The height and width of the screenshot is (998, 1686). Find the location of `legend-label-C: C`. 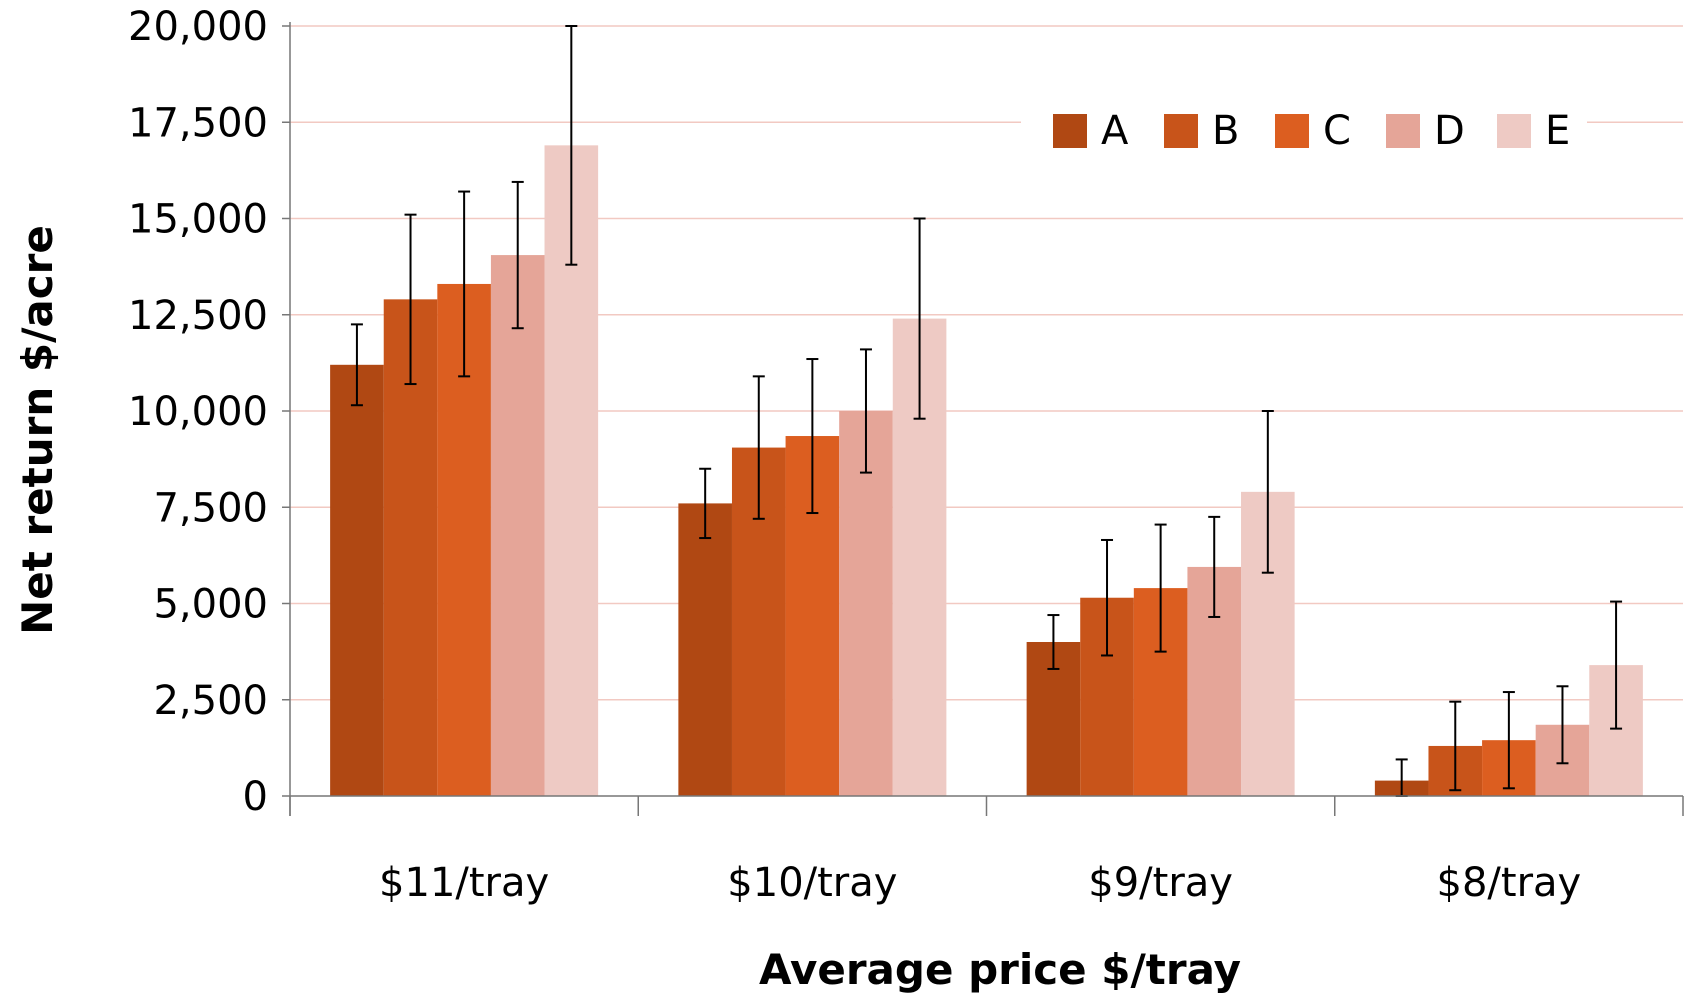

legend-label-C: C is located at coordinates (1337, 131).